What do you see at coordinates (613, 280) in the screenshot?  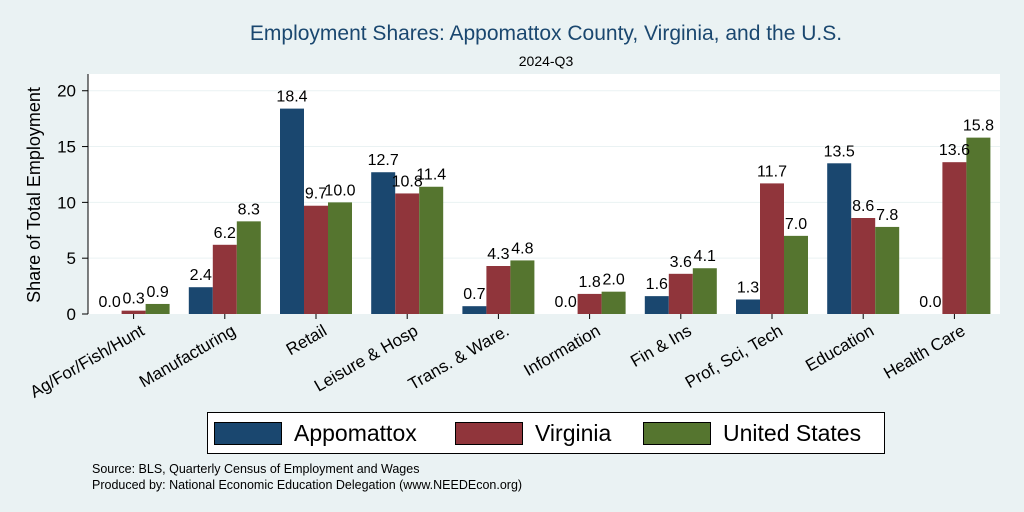 I see `bar-value-label: 2.0` at bounding box center [613, 280].